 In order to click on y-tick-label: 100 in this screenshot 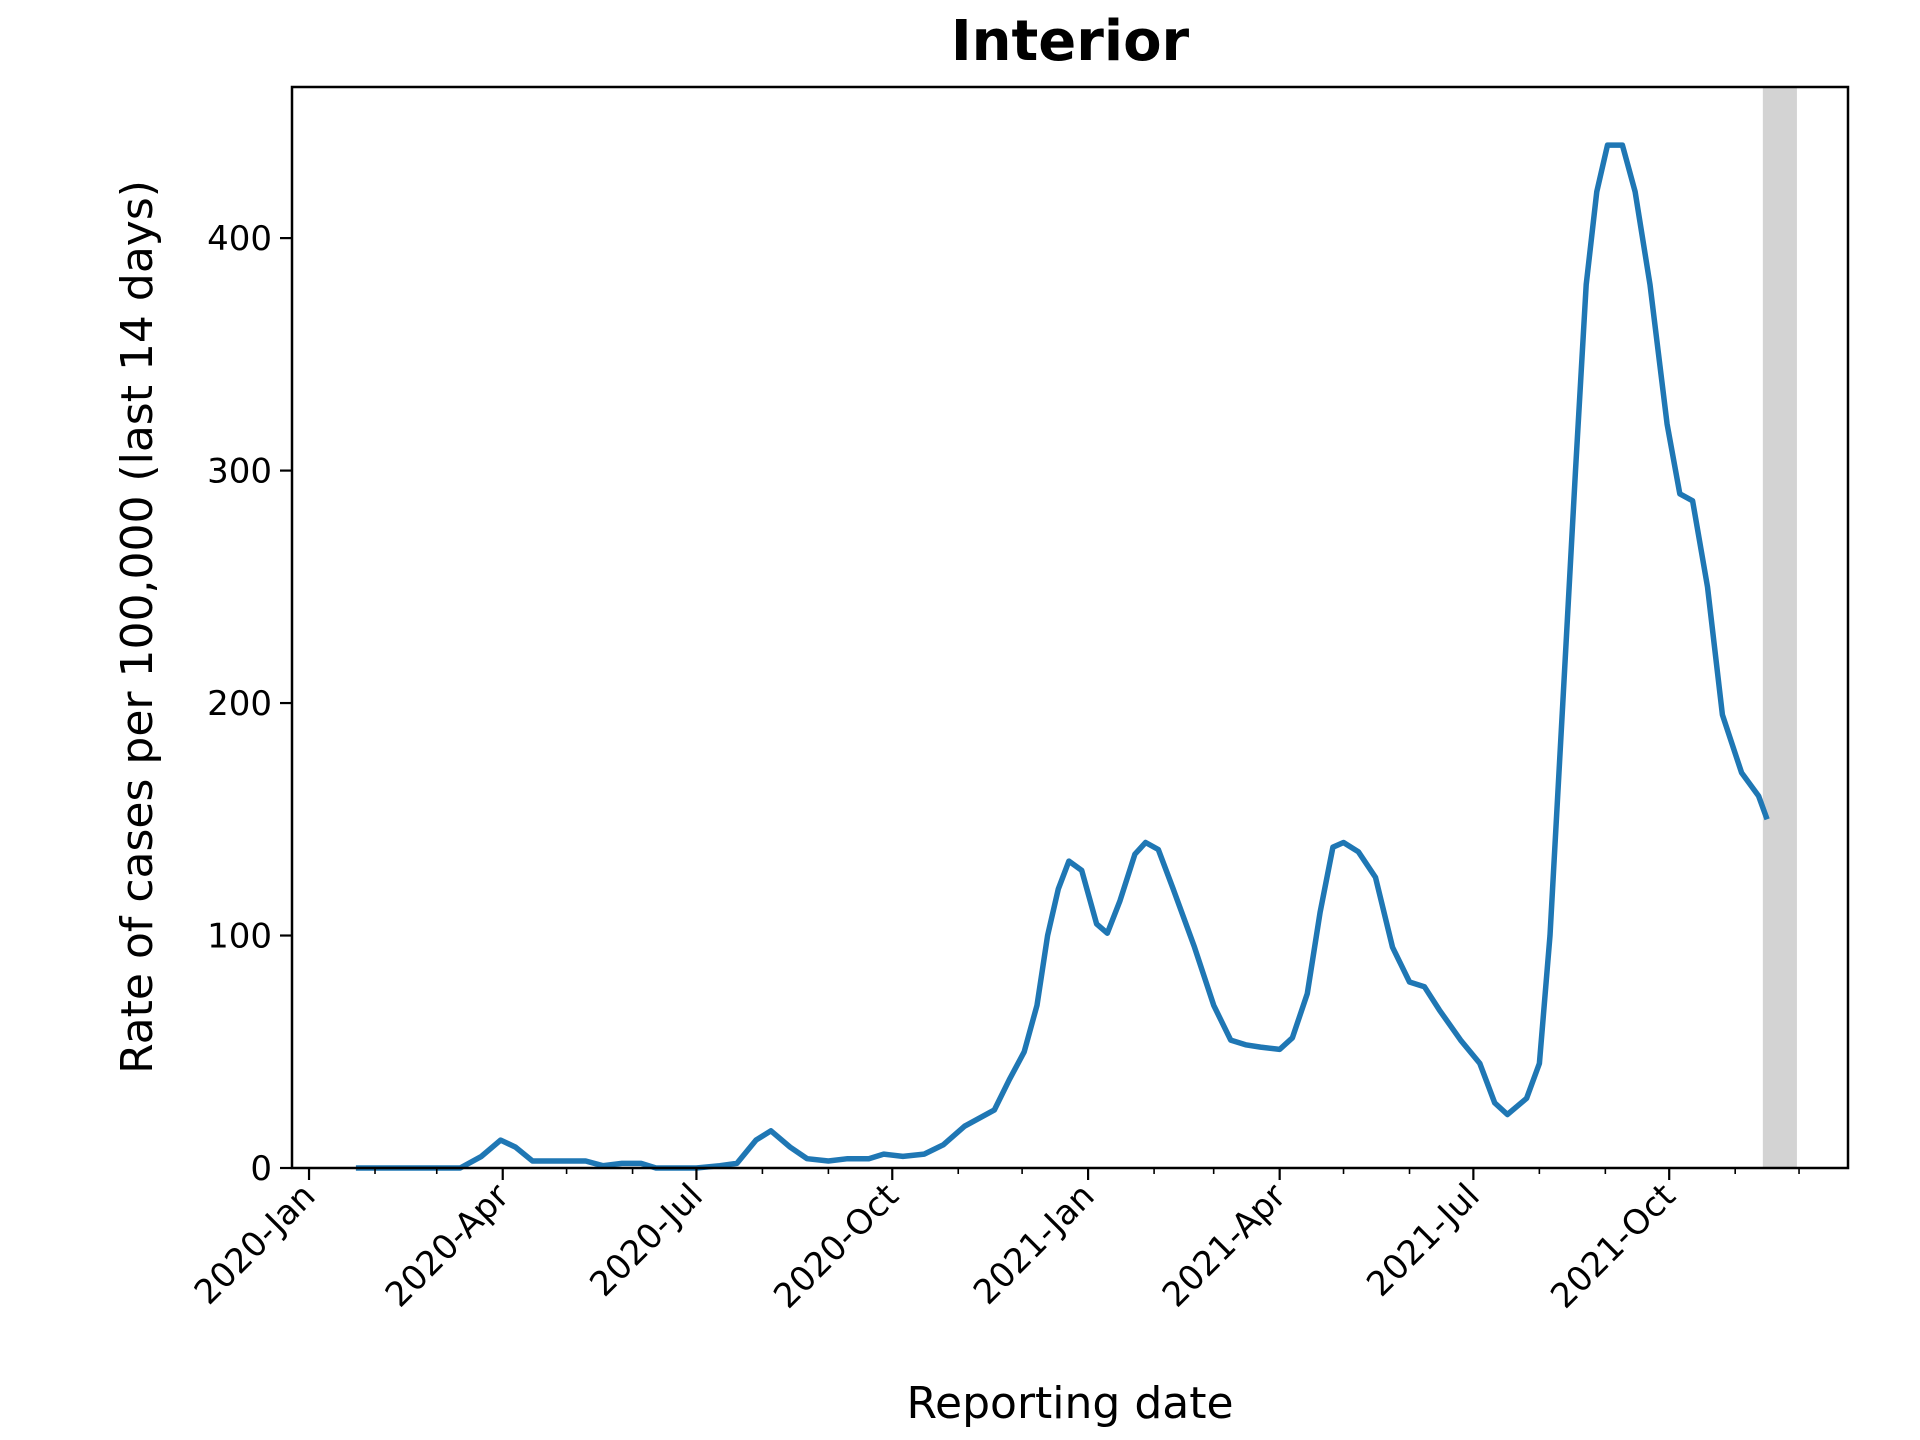, I will do `click(239, 937)`.